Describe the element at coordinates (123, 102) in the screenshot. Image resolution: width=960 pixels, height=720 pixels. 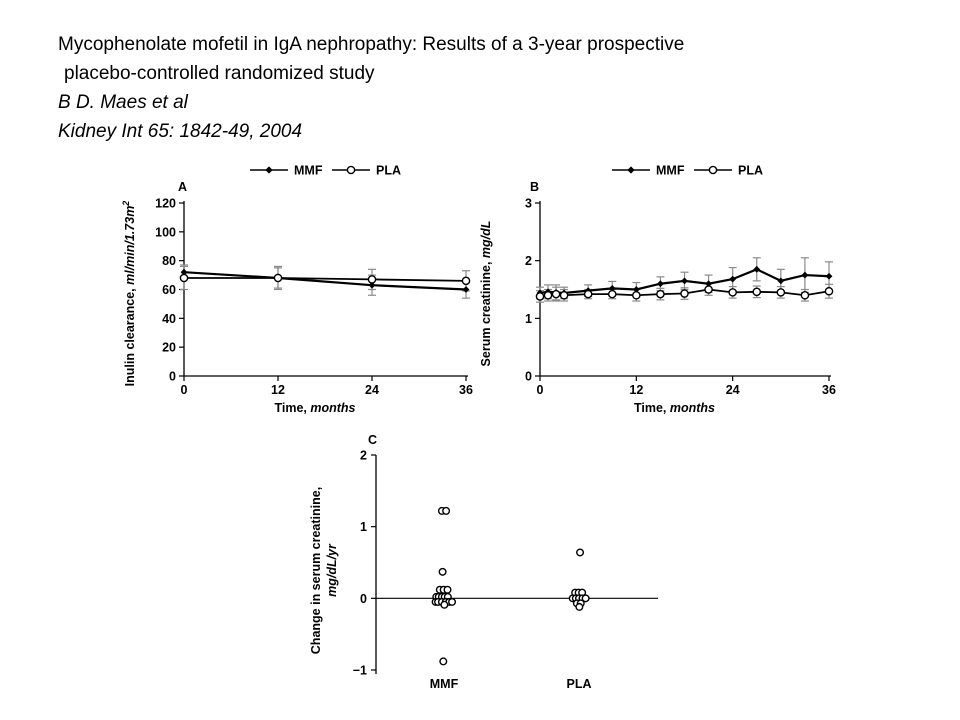
I see `authors: B D. Maes et al` at that location.